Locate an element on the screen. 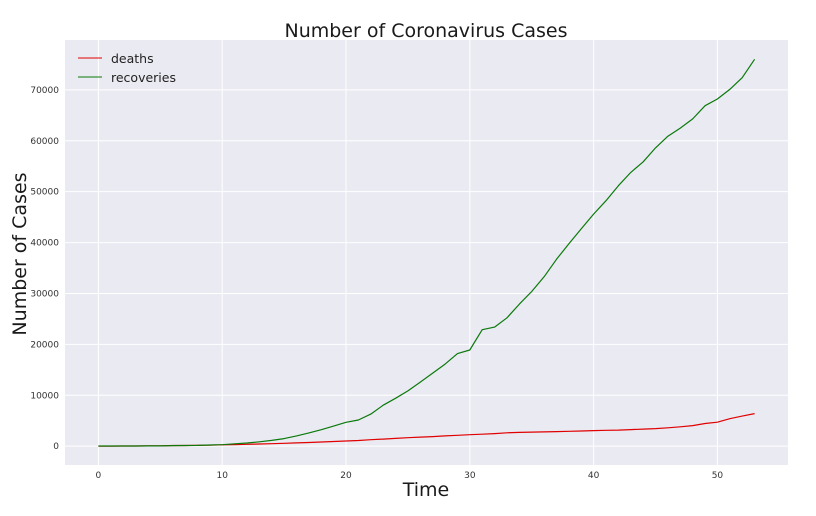 The height and width of the screenshot is (516, 816). y-tick-label: 60000 is located at coordinates (44, 142).